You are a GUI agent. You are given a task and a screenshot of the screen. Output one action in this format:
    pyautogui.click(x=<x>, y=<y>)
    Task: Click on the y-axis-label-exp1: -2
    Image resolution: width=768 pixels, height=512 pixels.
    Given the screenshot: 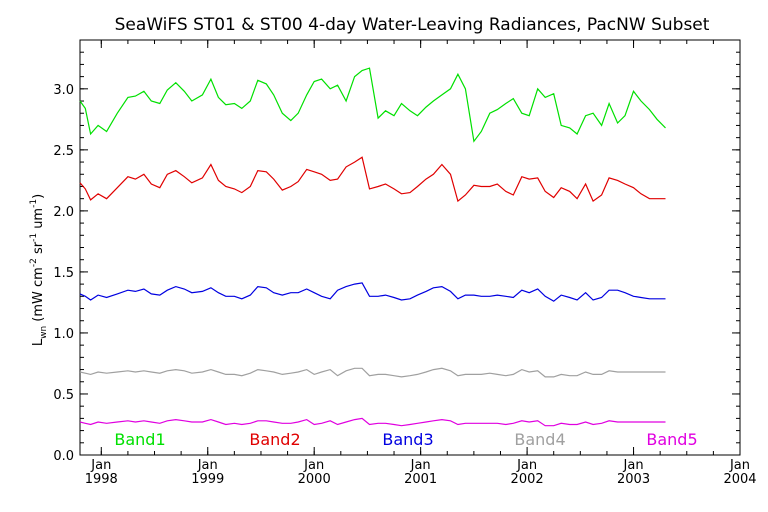 What is the action you would take?
    pyautogui.click(x=34, y=262)
    